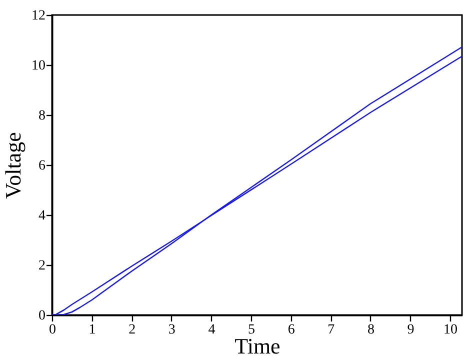  What do you see at coordinates (42, 266) in the screenshot?
I see `y-tick-label: 2` at bounding box center [42, 266].